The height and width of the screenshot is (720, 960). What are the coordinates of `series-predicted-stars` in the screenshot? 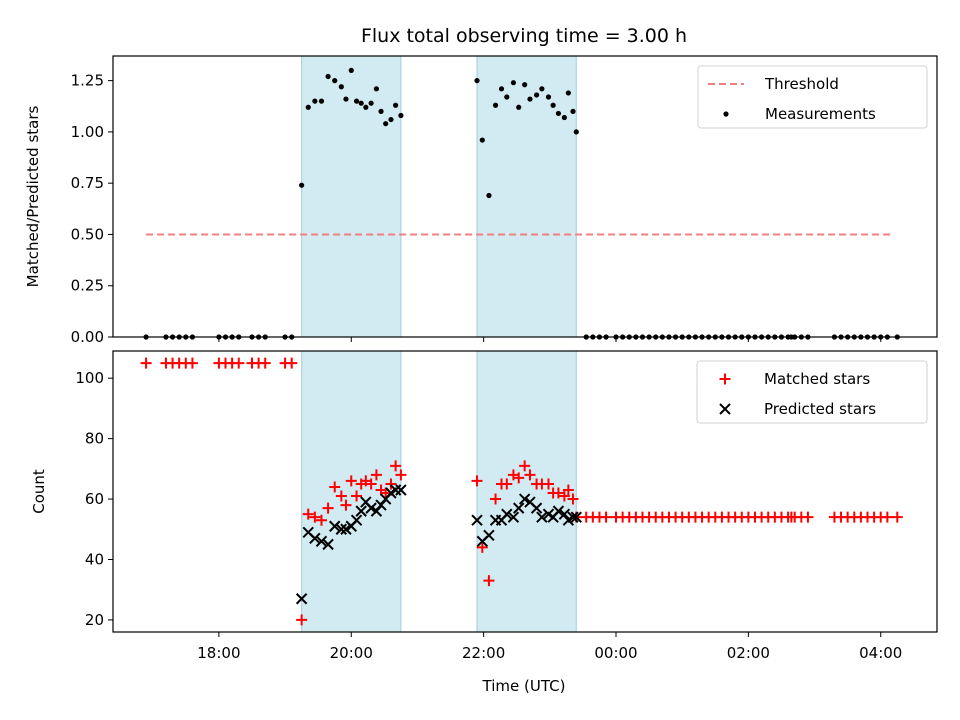 It's located at (439, 544).